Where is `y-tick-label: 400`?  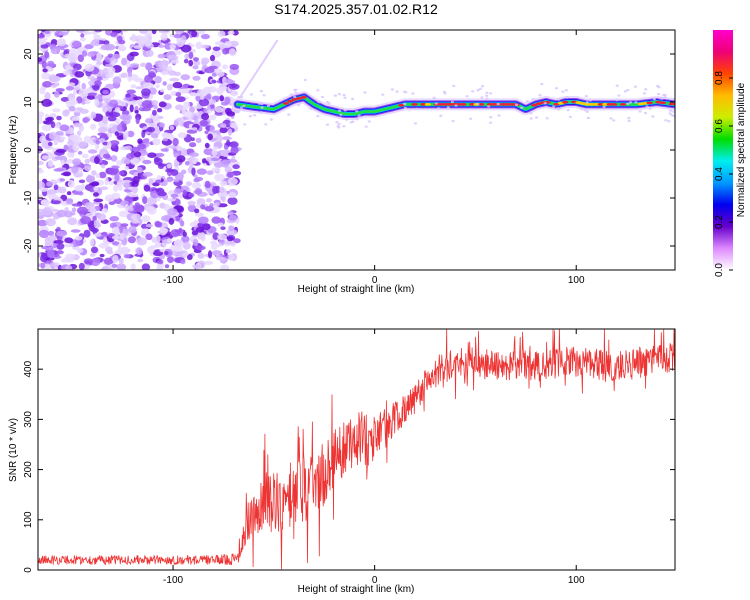 y-tick-label: 400 is located at coordinates (28, 368).